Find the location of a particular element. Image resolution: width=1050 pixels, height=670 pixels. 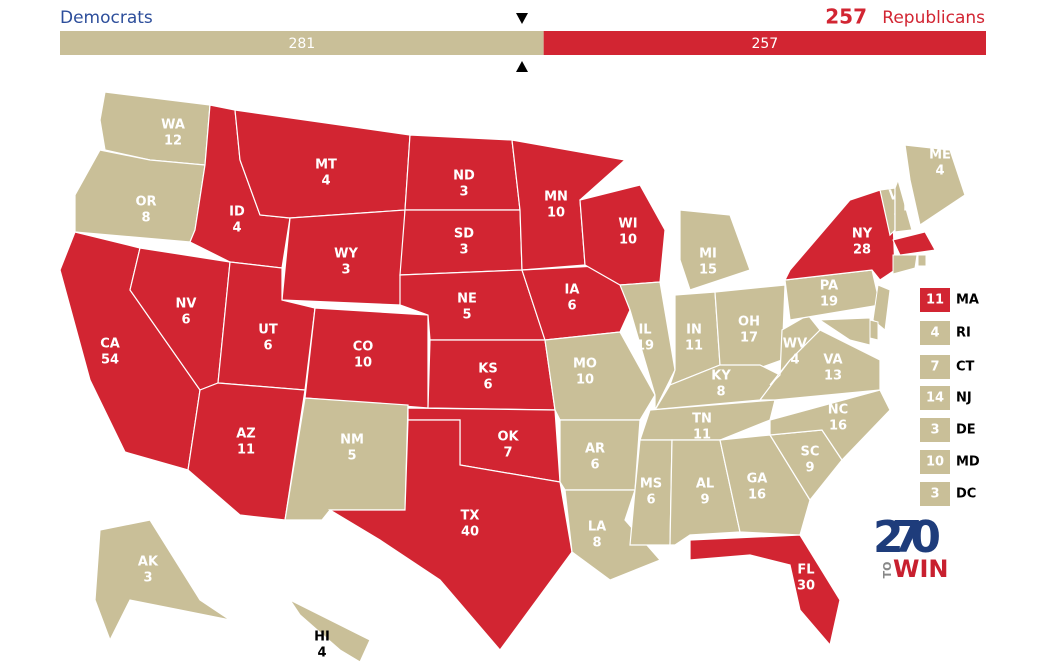

small-state-abbr: CT is located at coordinates (965, 367).